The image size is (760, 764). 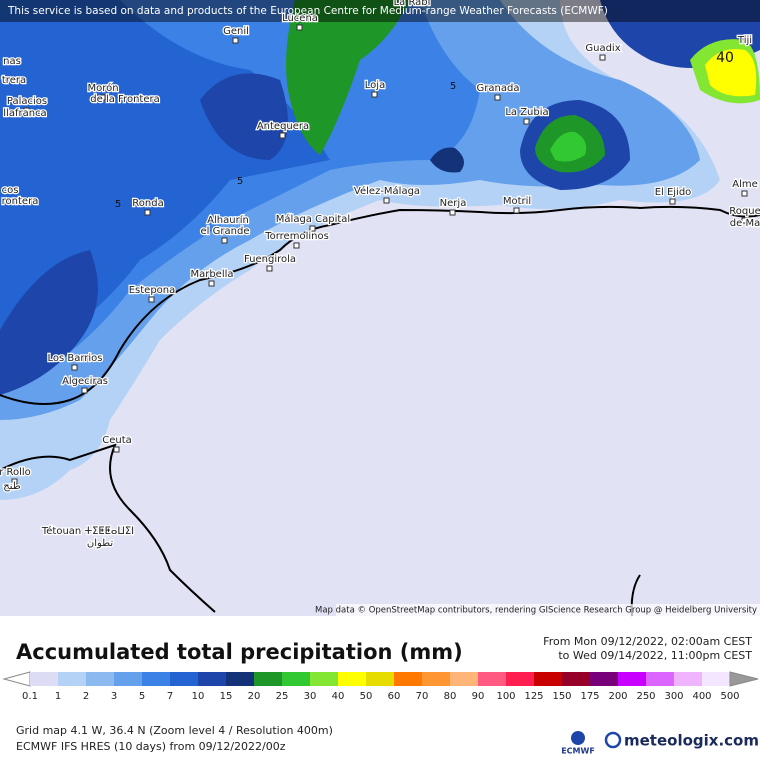 I want to click on legend-label: 150, so click(x=561, y=696).